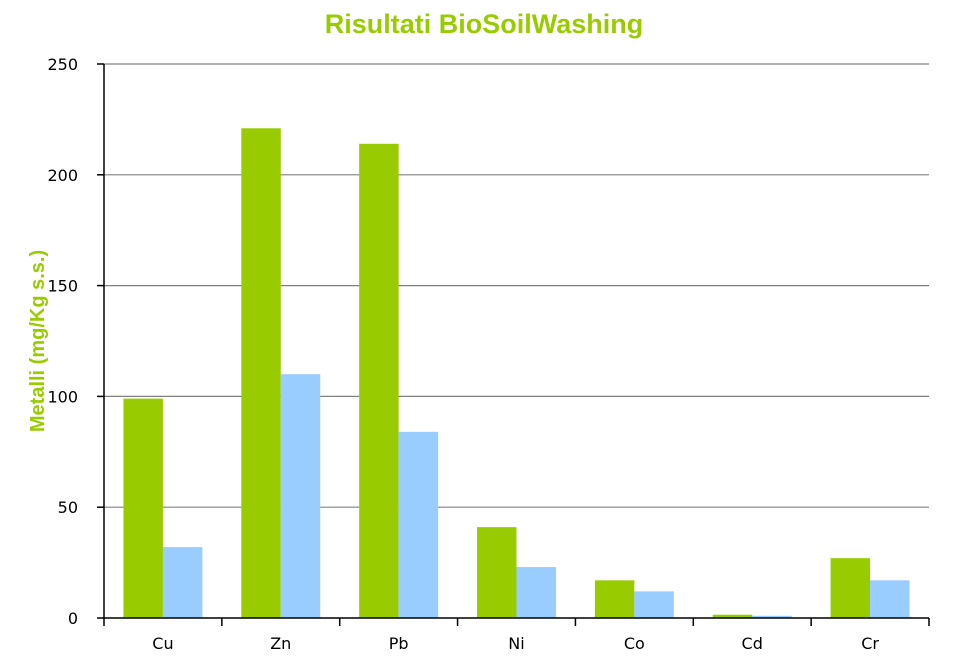 The image size is (962, 672). Describe the element at coordinates (162, 643) in the screenshot. I see `x-tick-label: Cu` at that location.